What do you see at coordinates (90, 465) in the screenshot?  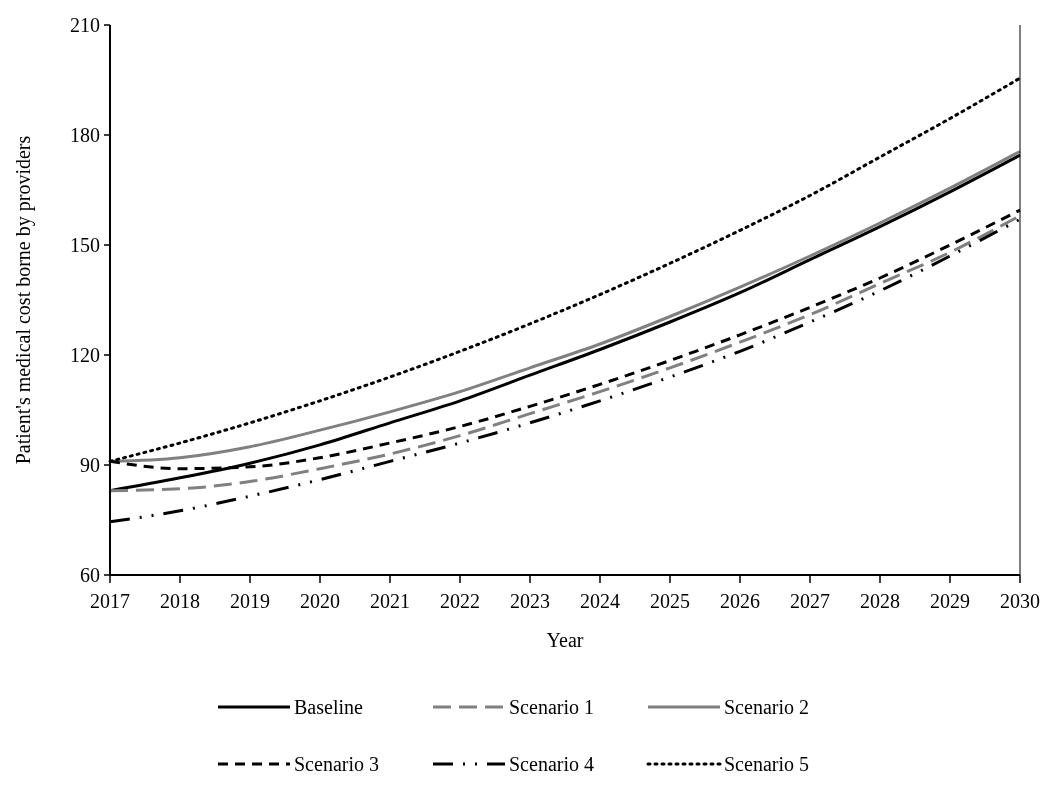 I see `y-tick-label: 90` at bounding box center [90, 465].